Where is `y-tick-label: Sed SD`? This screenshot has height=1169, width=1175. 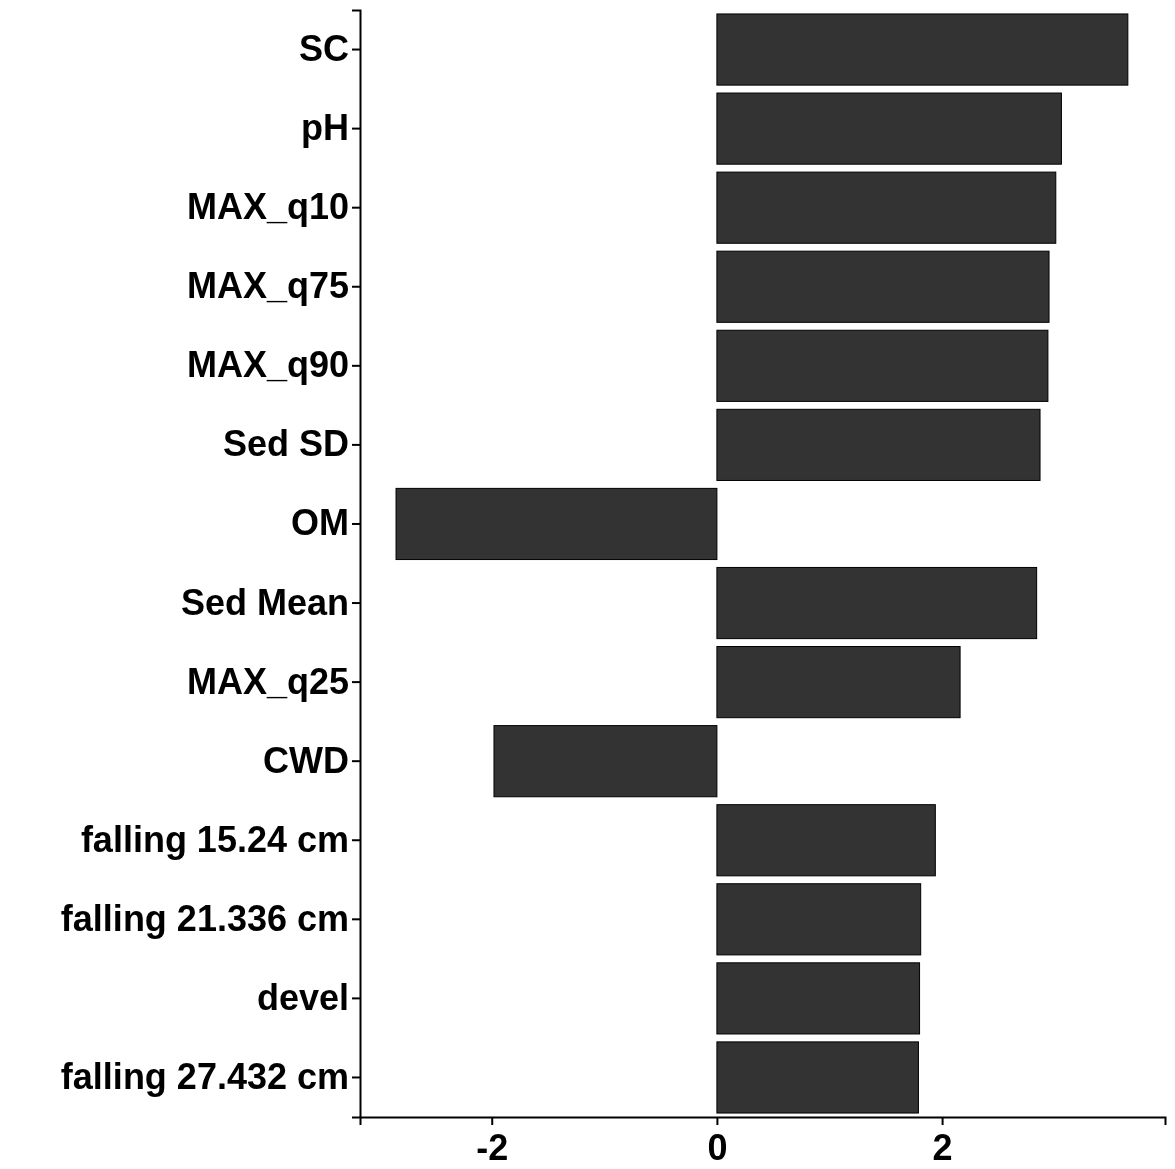
y-tick-label: Sed SD is located at coordinates (285, 444).